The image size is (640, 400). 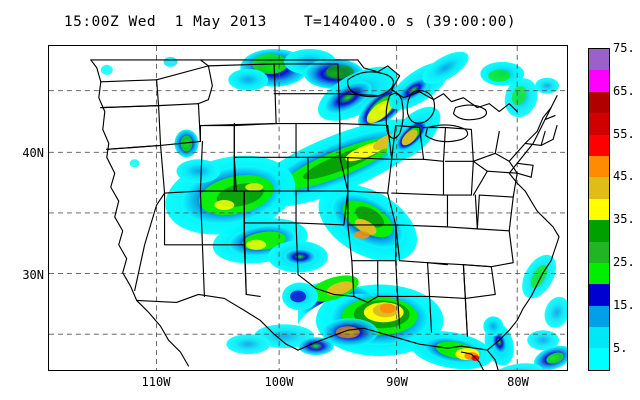 What do you see at coordinates (624, 133) in the screenshot?
I see `colorbar-tick-55: 55.` at bounding box center [624, 133].